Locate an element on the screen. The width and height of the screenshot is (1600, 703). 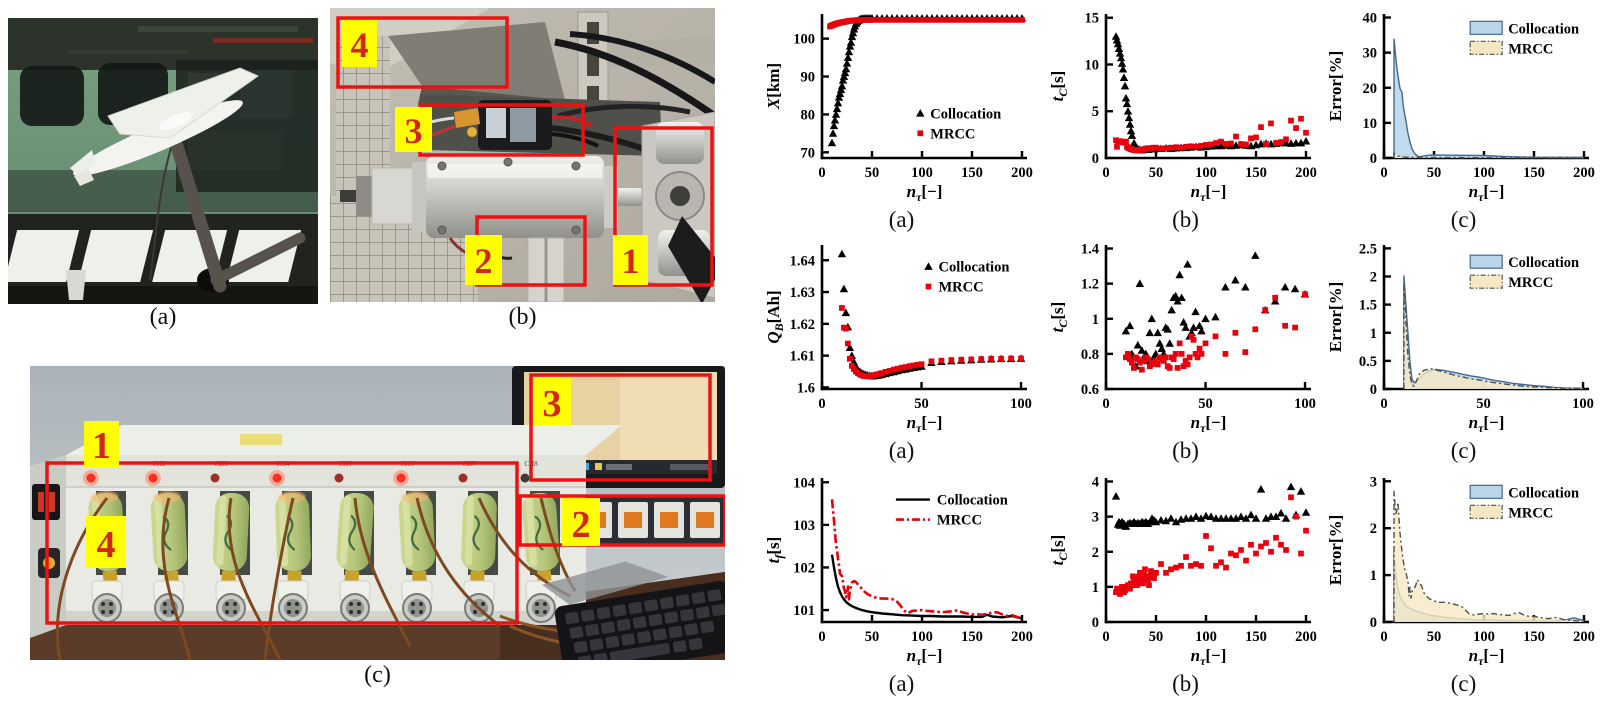
svg-text: 20 is located at coordinates (1370, 89).